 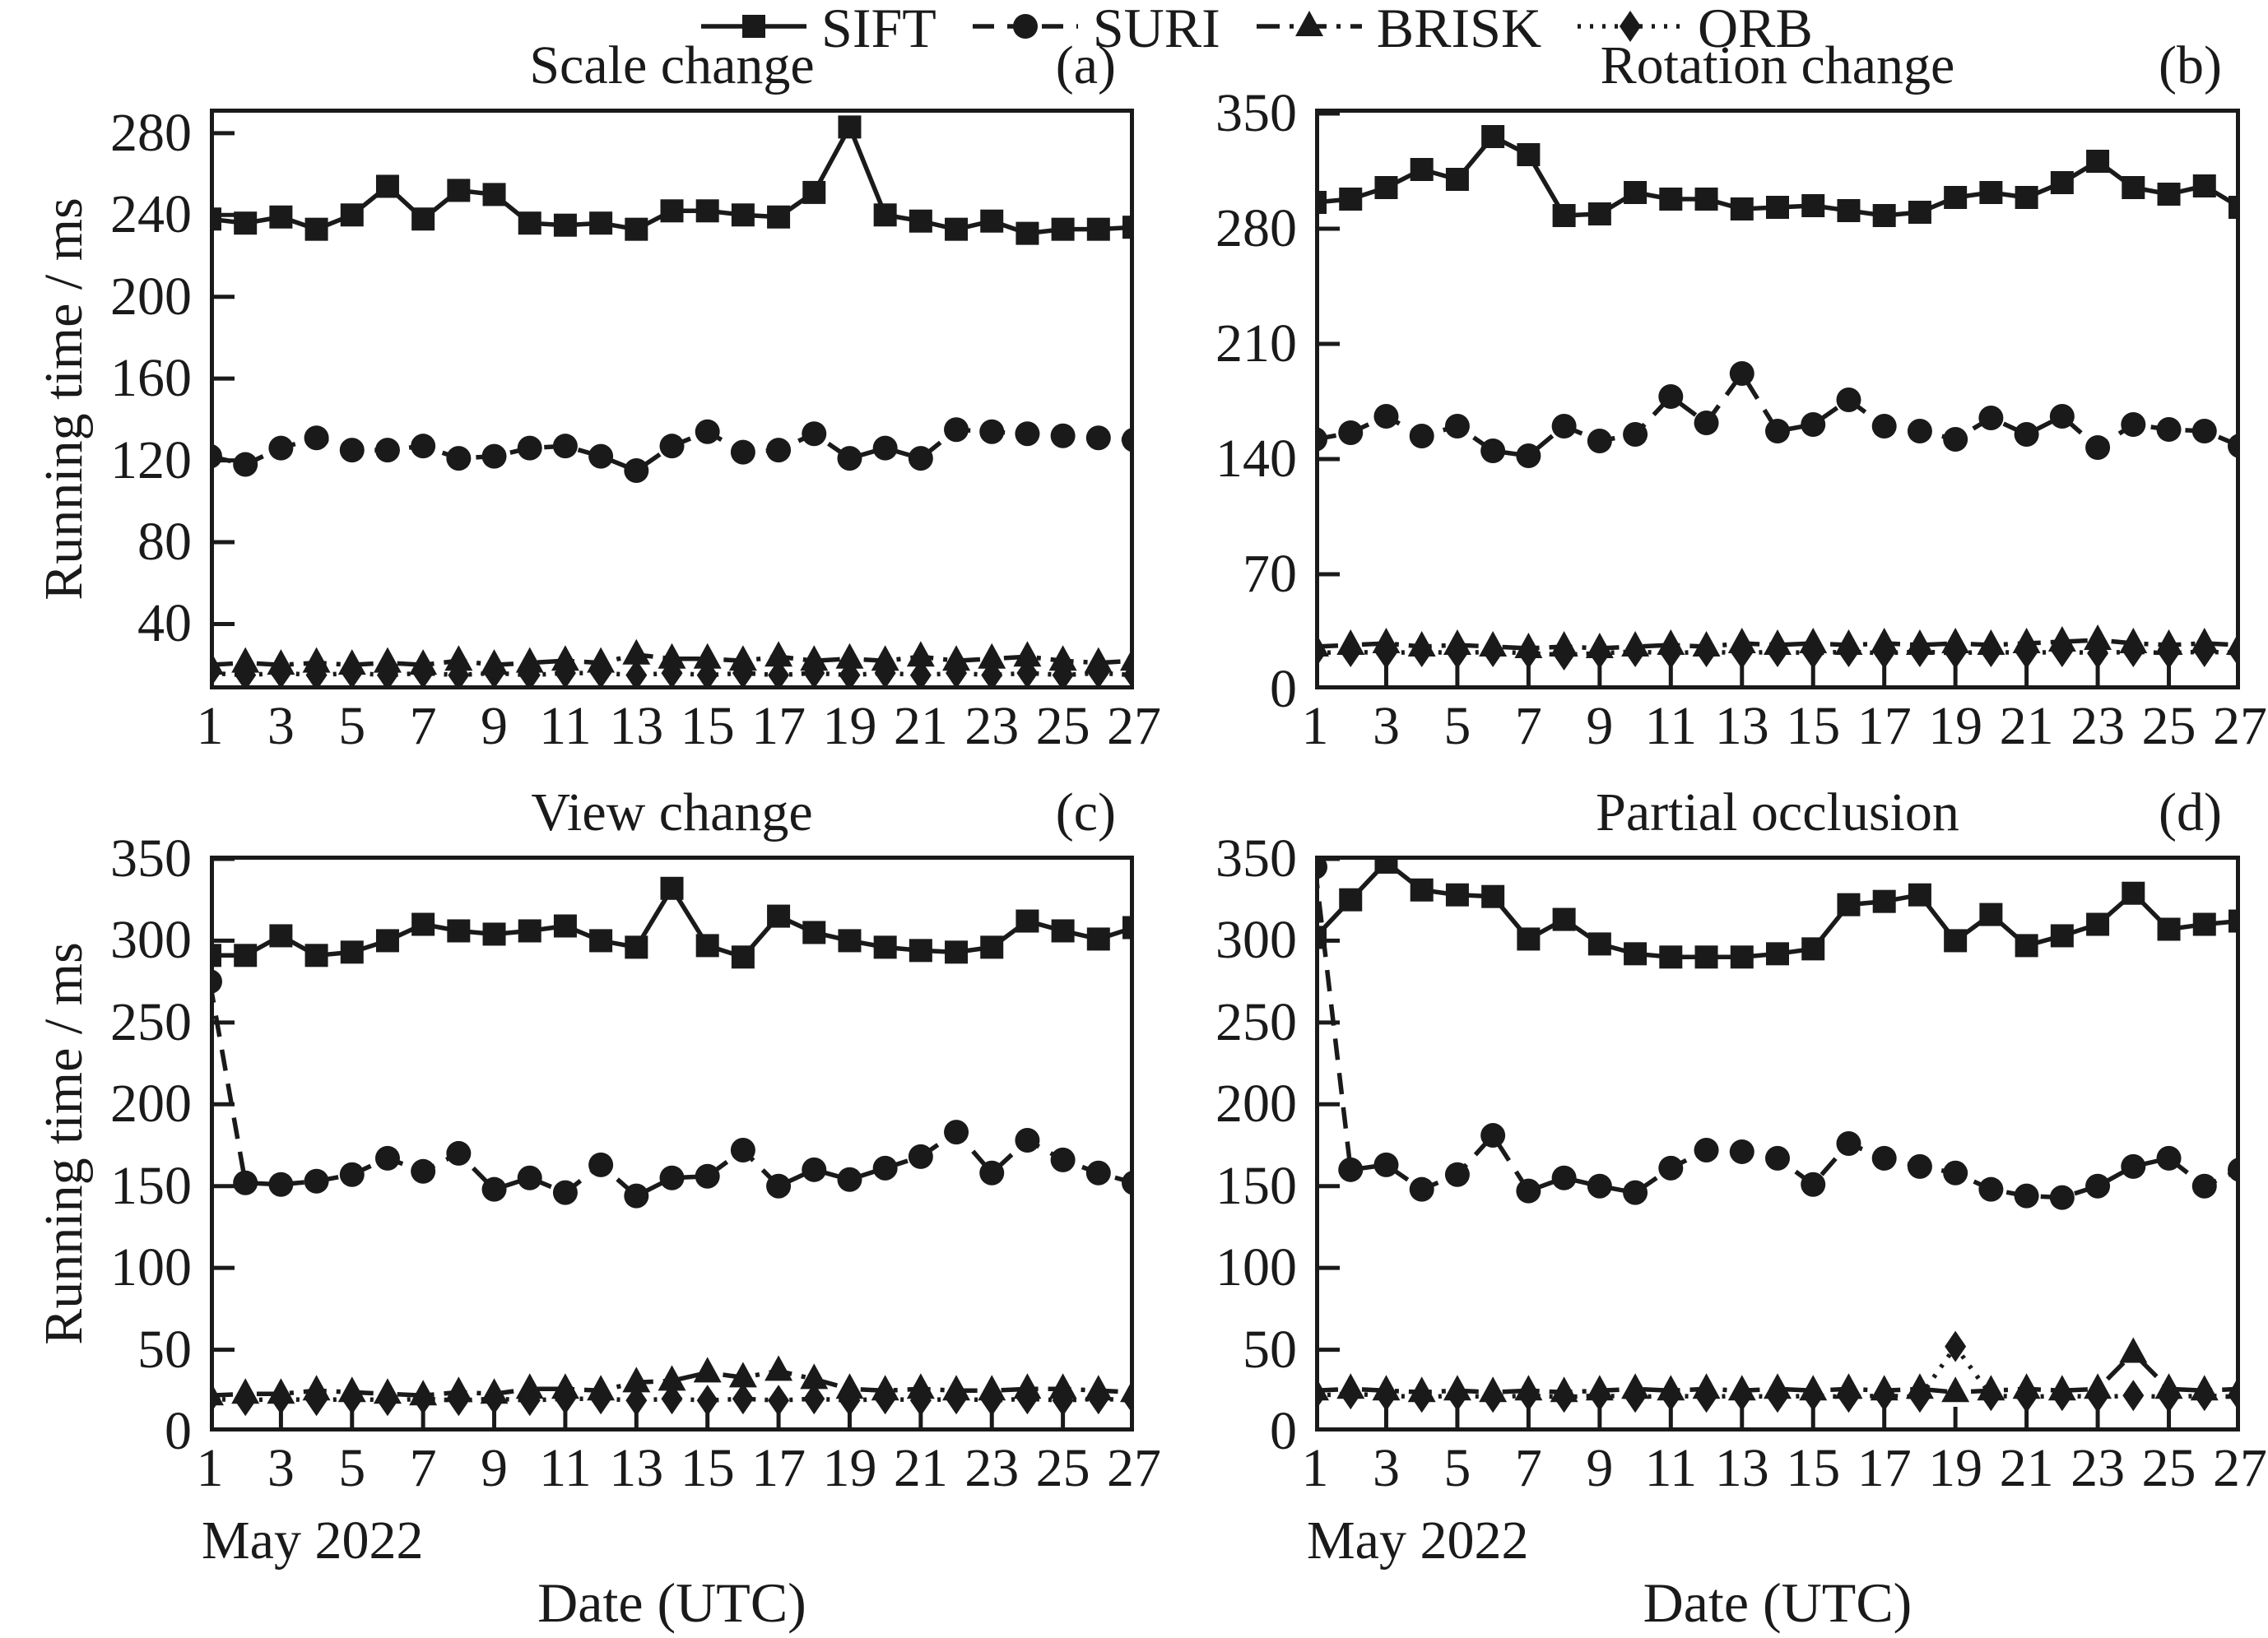 I want to click on x-tick-label: 9, so click(x=495, y=1468).